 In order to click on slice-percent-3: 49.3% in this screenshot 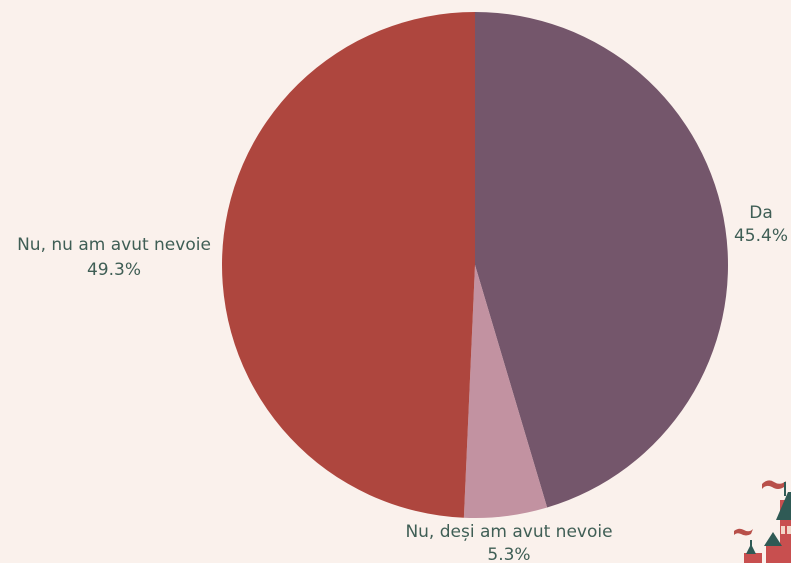, I will do `click(114, 270)`.